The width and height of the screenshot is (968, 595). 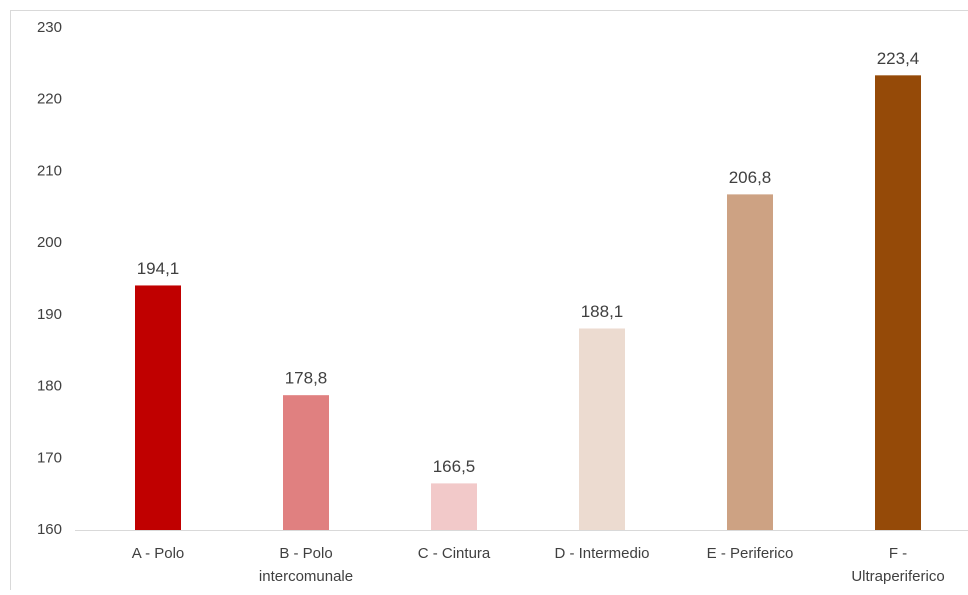 What do you see at coordinates (49, 99) in the screenshot?
I see `y-tick-label: 220` at bounding box center [49, 99].